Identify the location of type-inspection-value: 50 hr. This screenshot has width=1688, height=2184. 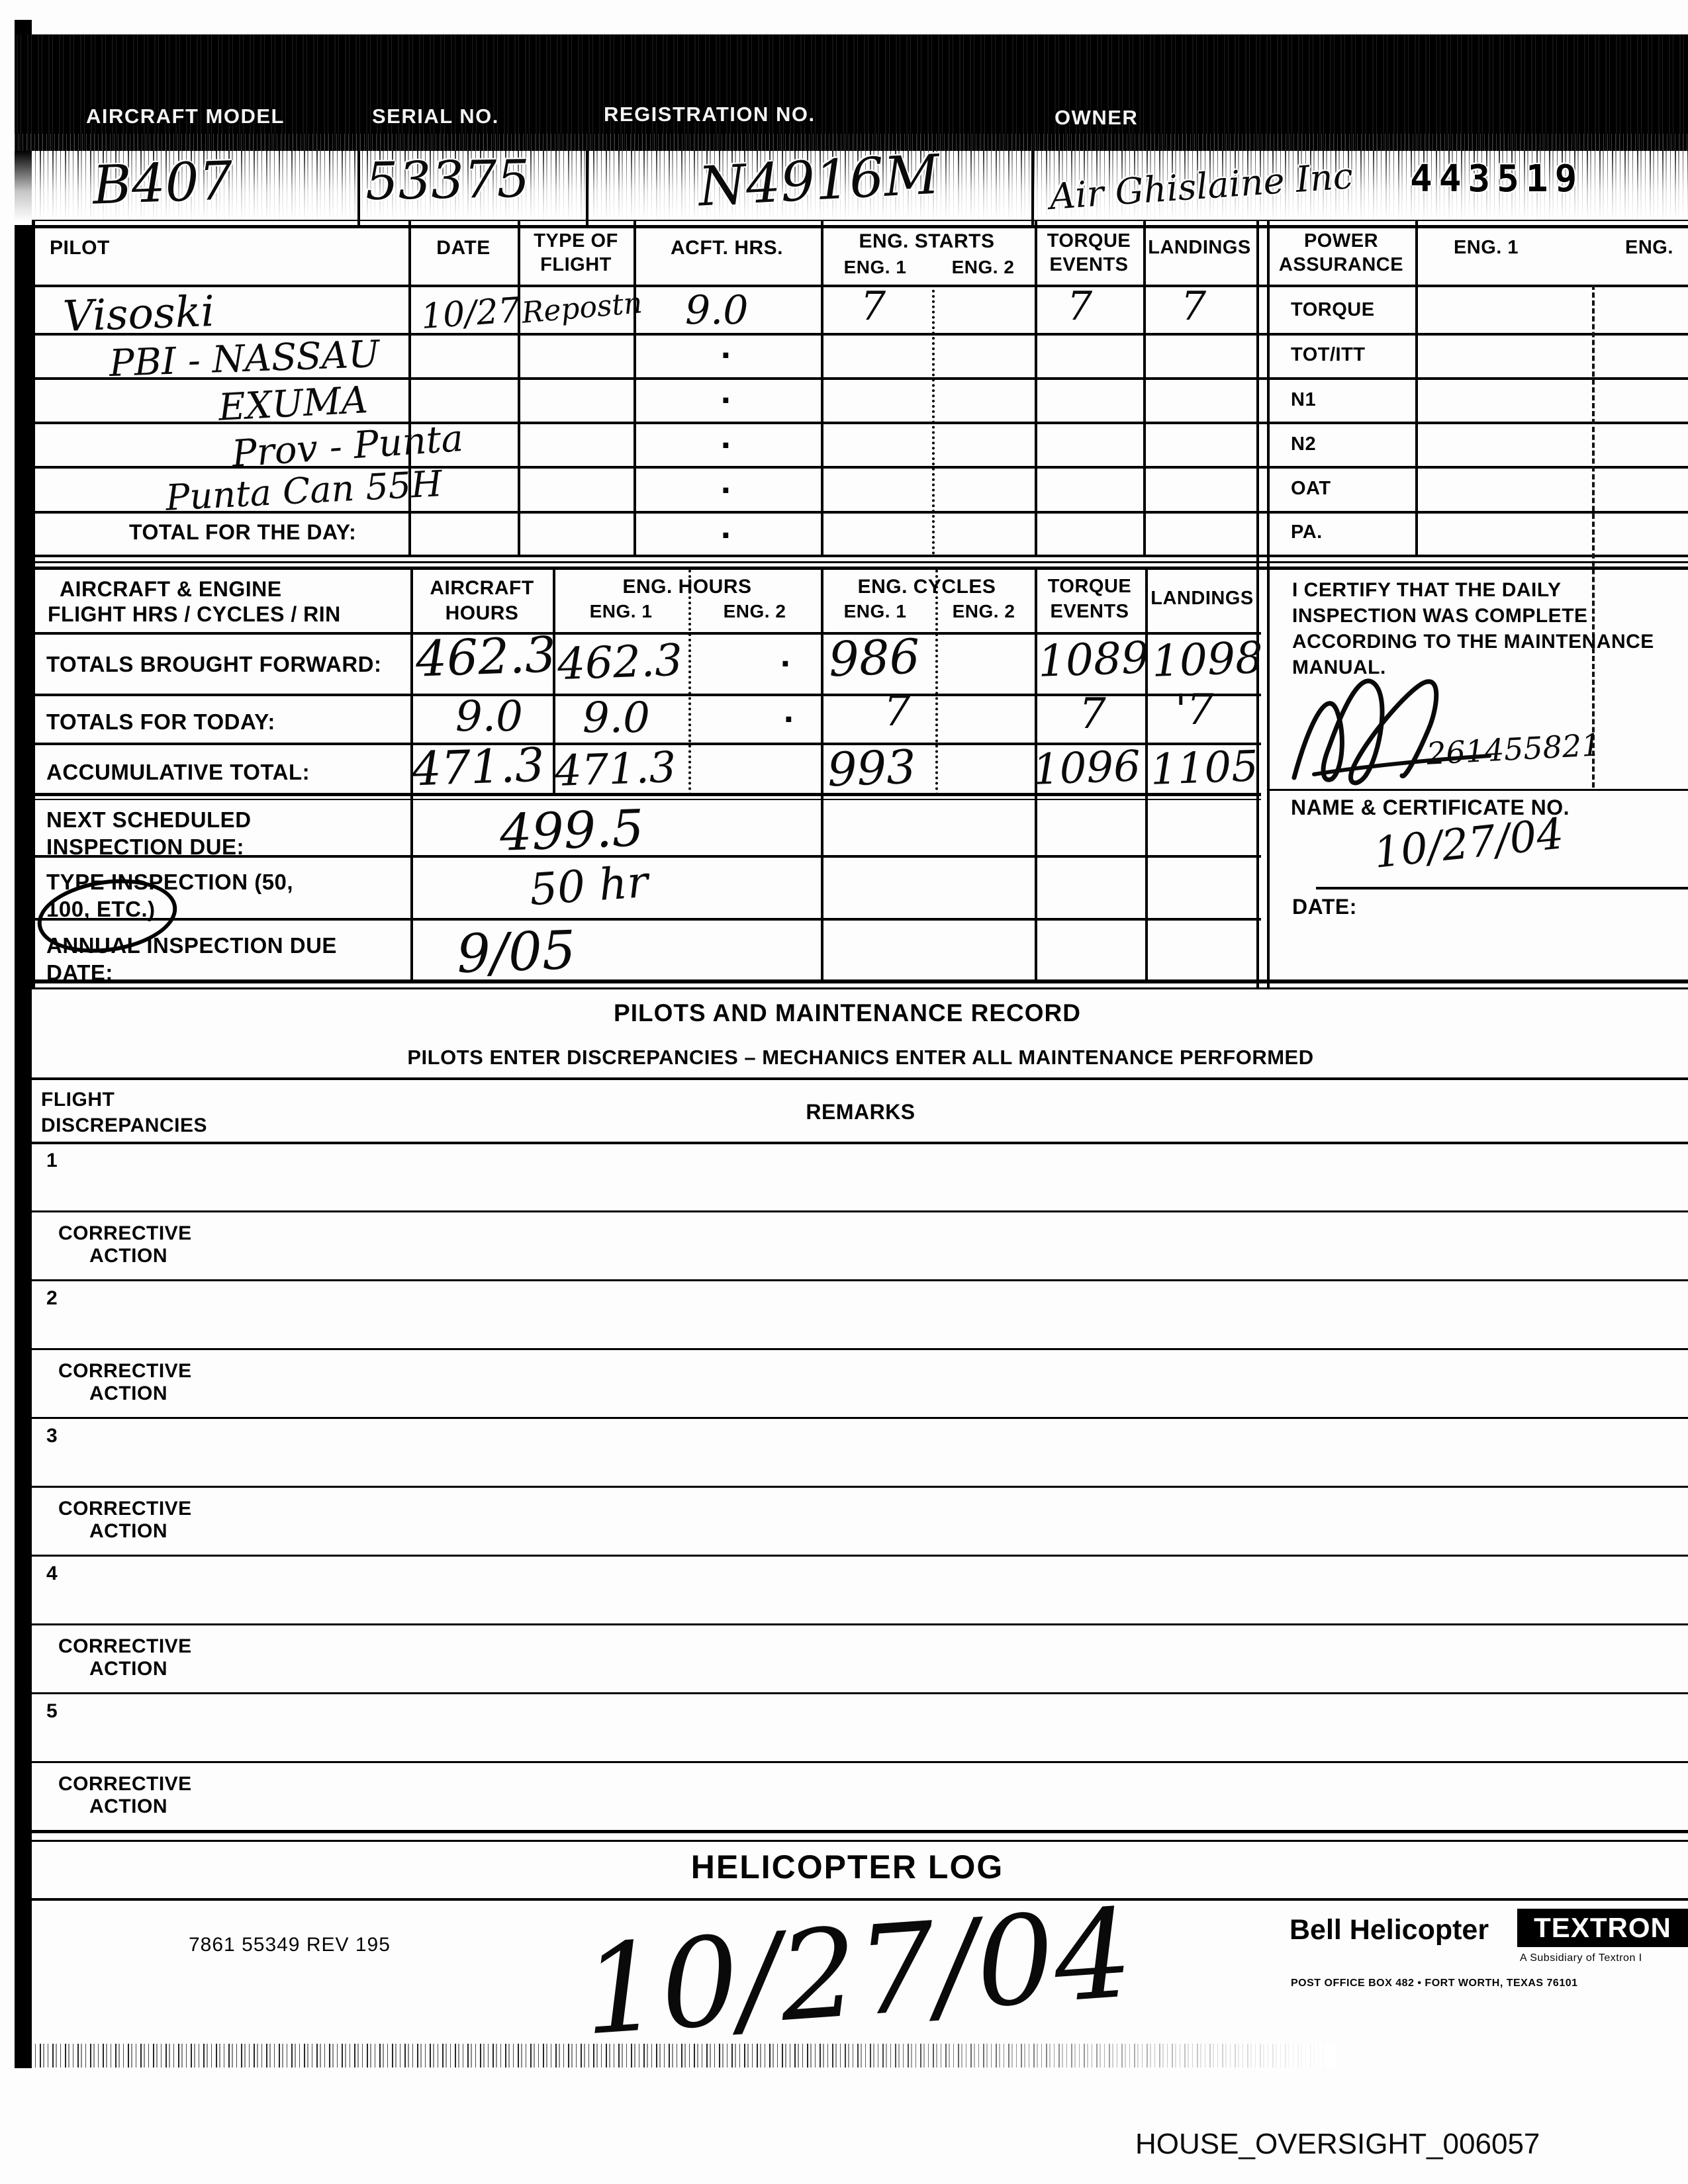
(589, 886).